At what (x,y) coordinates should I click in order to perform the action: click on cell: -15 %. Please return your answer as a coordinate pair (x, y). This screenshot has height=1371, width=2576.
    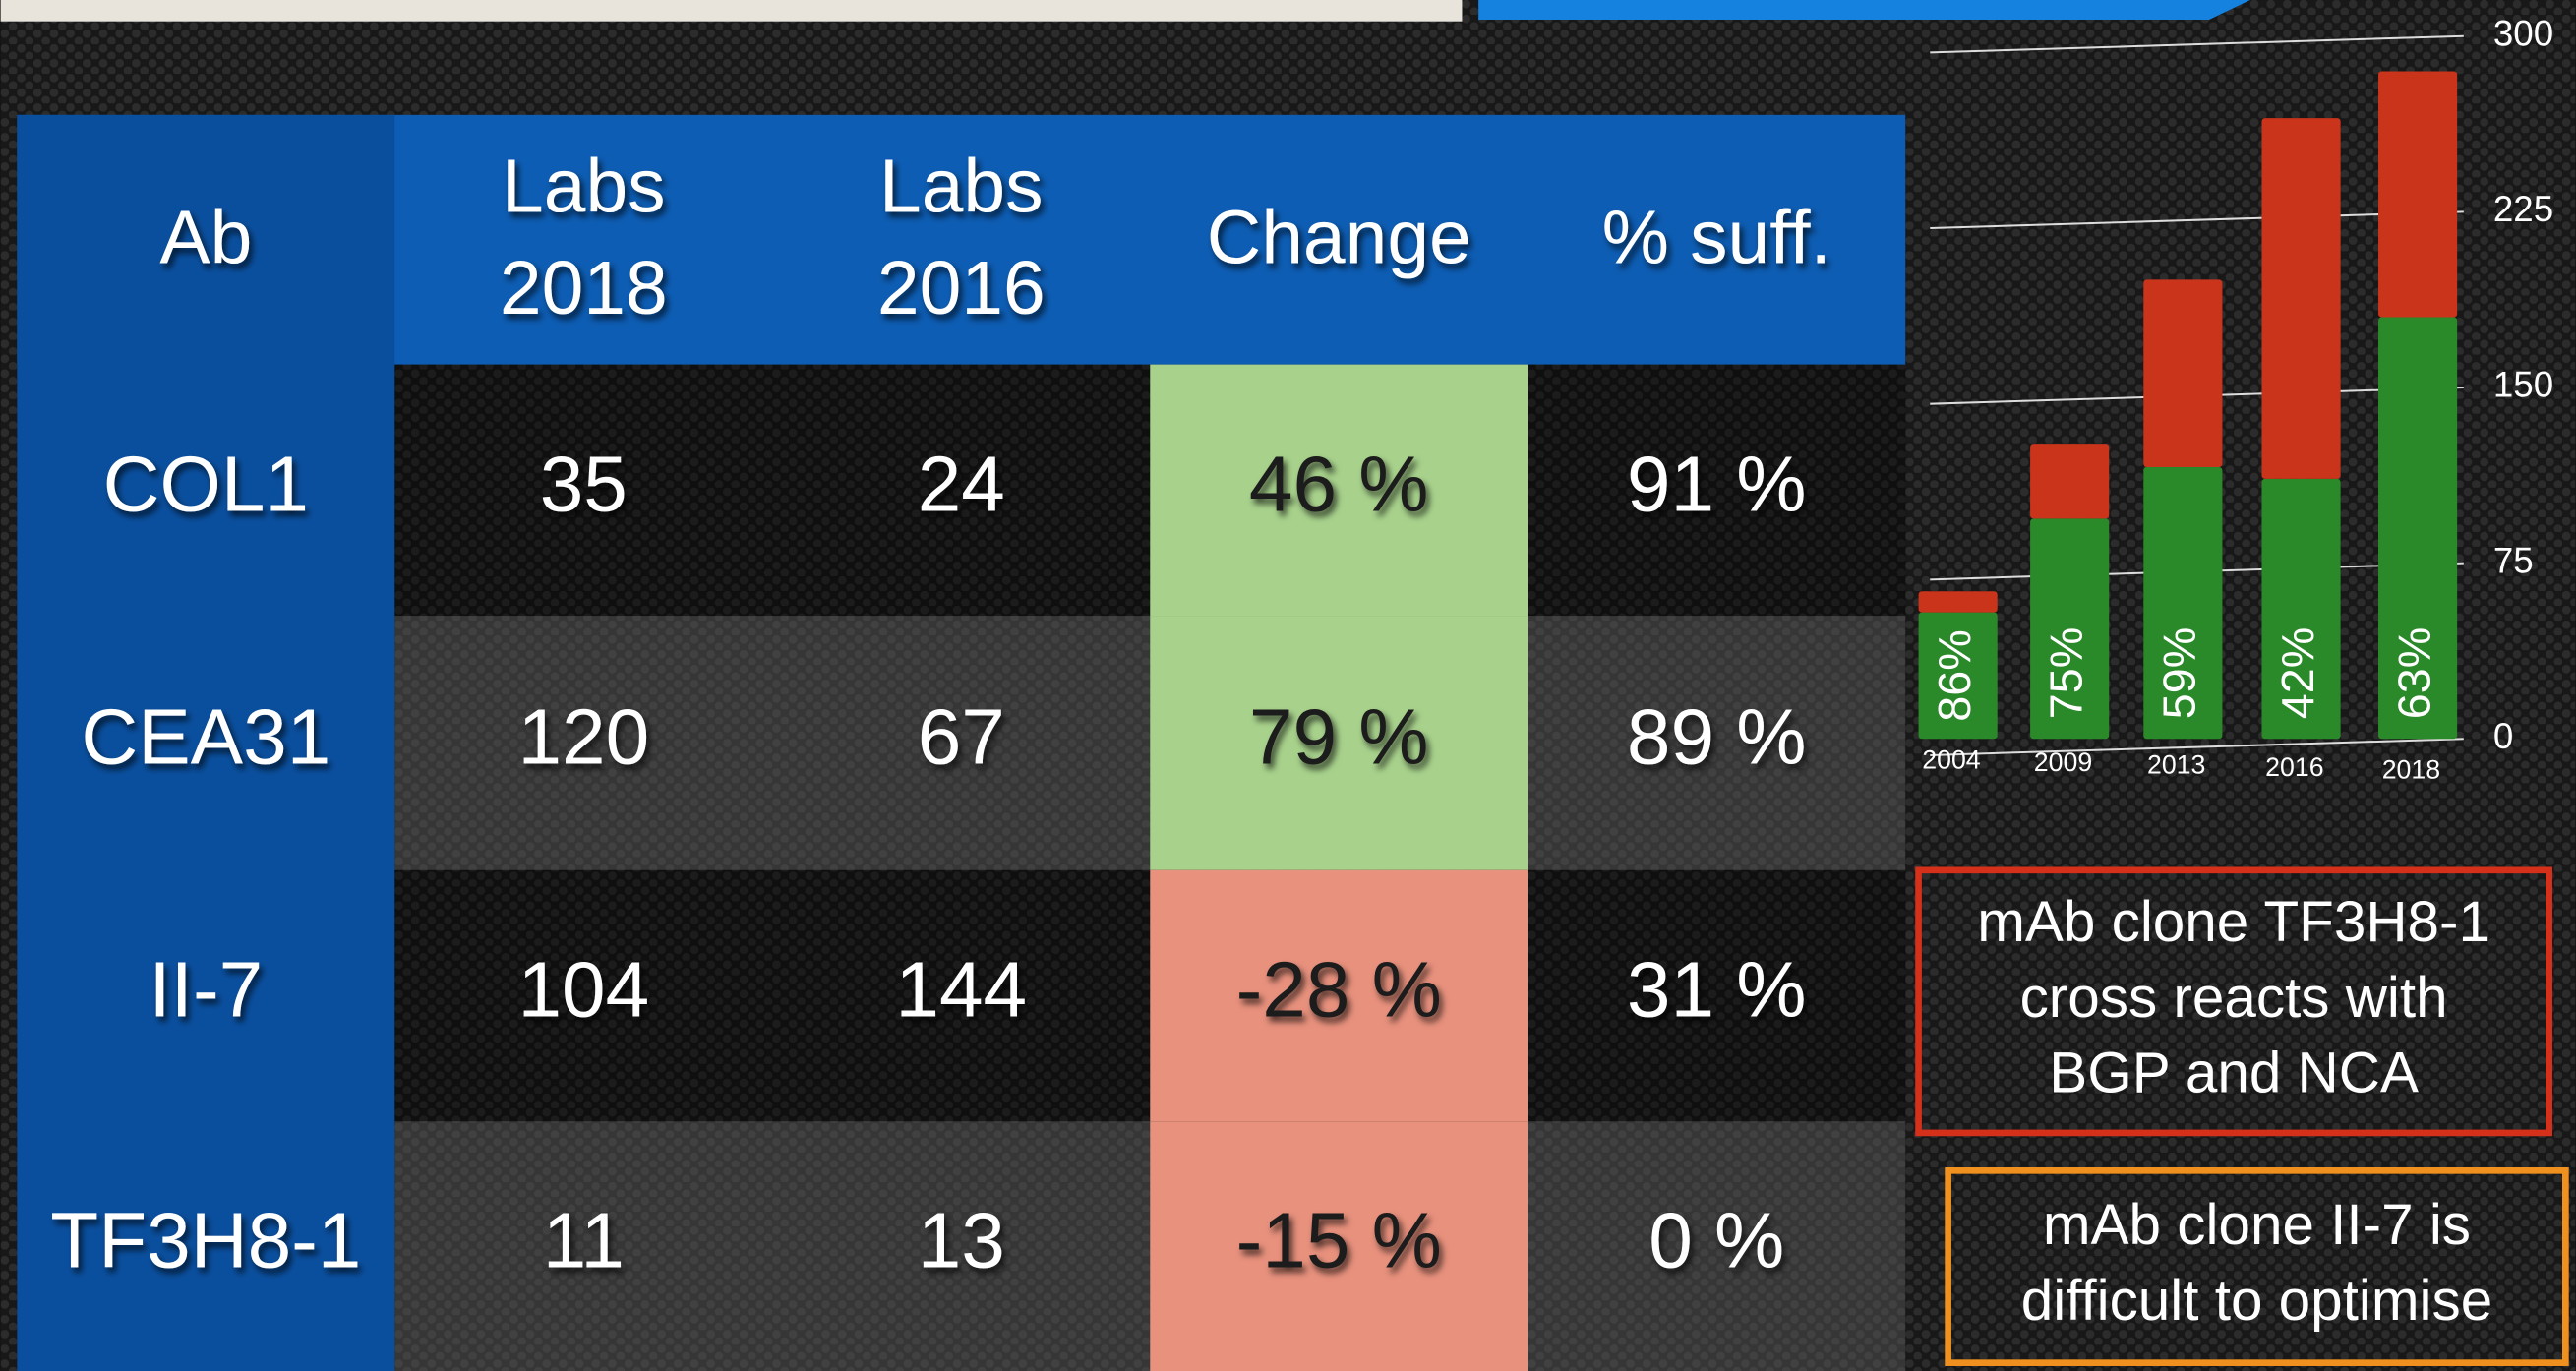
    Looking at the image, I should click on (1339, 1239).